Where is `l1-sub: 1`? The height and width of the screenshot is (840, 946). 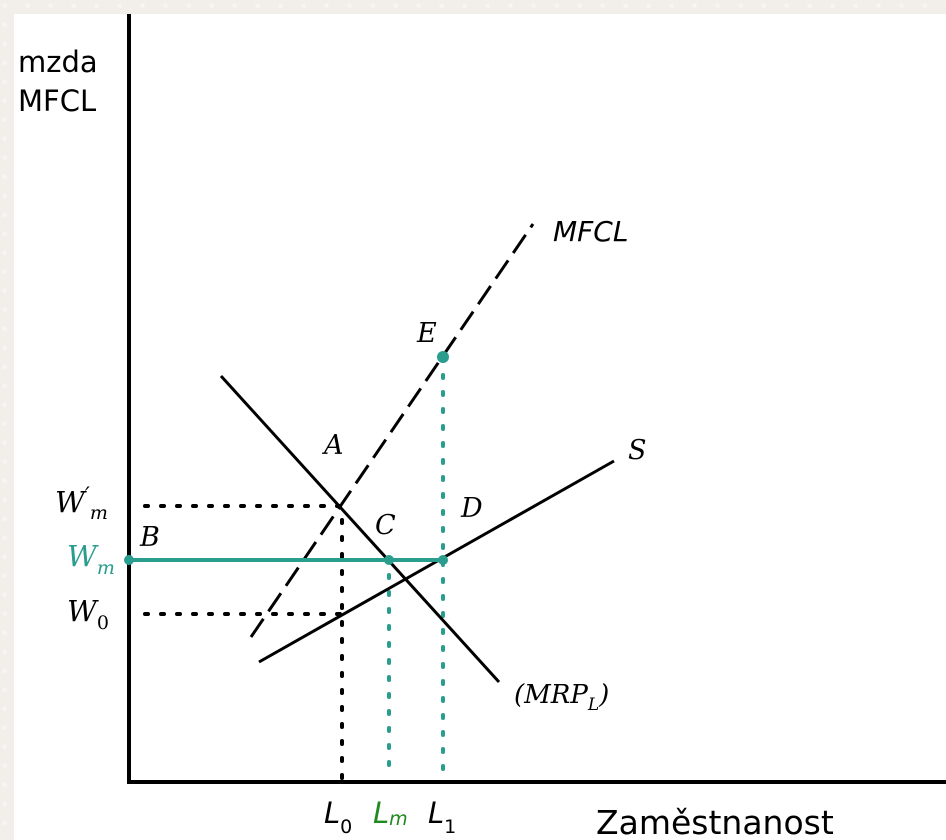
l1-sub: 1 is located at coordinates (450, 827).